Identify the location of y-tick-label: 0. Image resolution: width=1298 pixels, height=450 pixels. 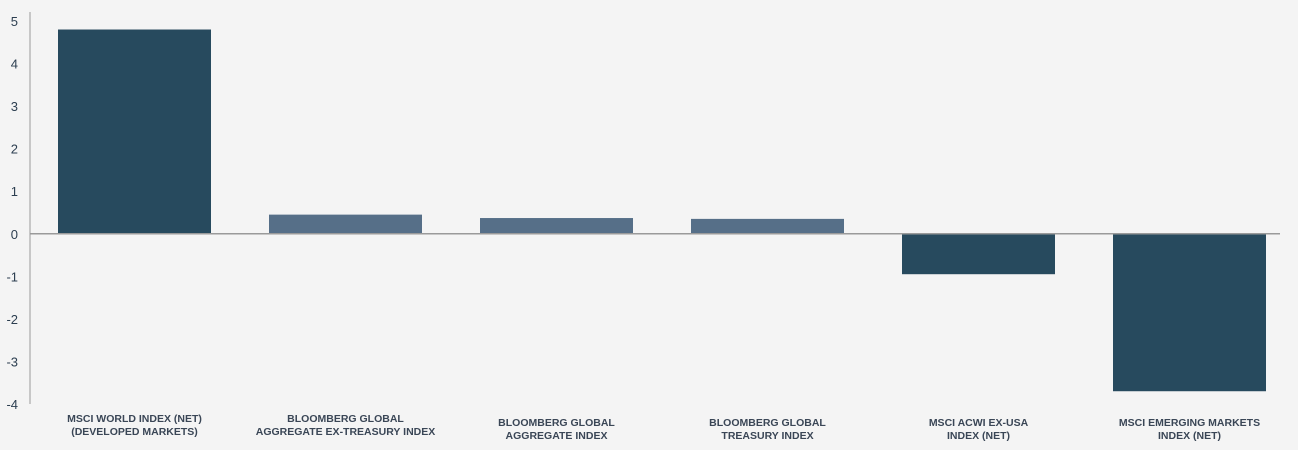
(14, 234).